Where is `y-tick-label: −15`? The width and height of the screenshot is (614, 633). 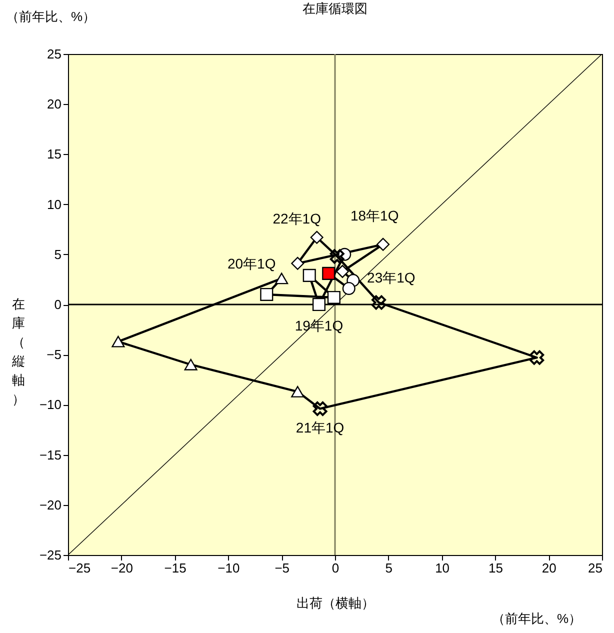 y-tick-label: −15 is located at coordinates (50, 454).